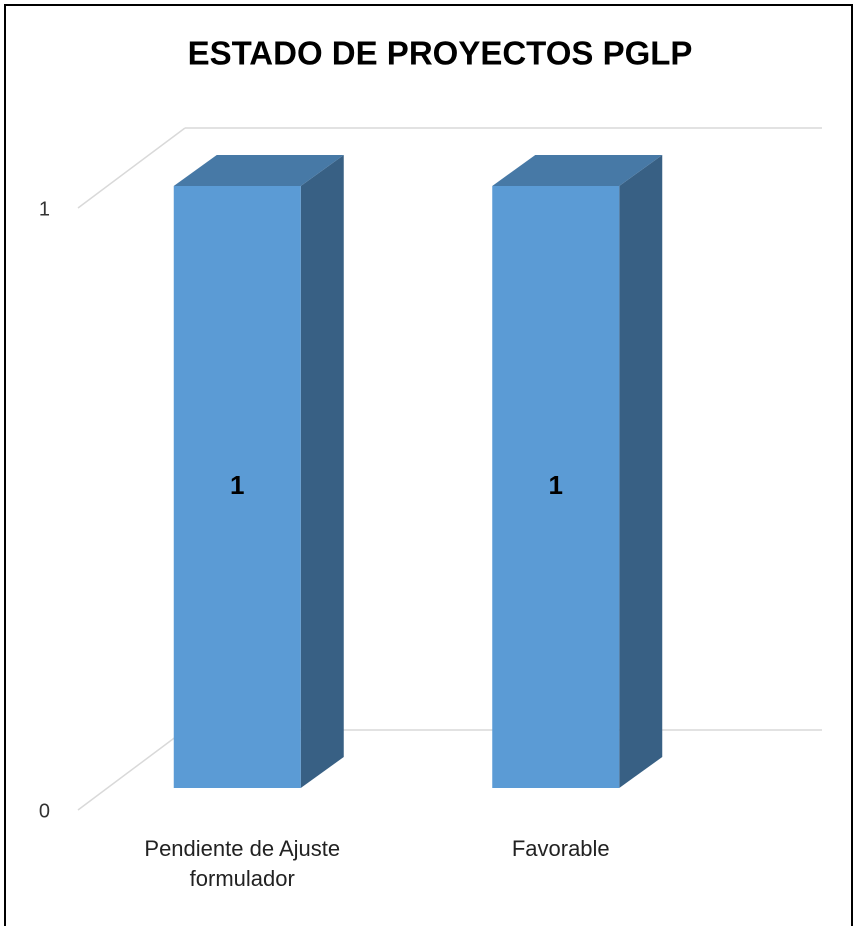 The height and width of the screenshot is (926, 856). What do you see at coordinates (242, 863) in the screenshot?
I see `x-tick-label: Pendiente de Ajuste formulador` at bounding box center [242, 863].